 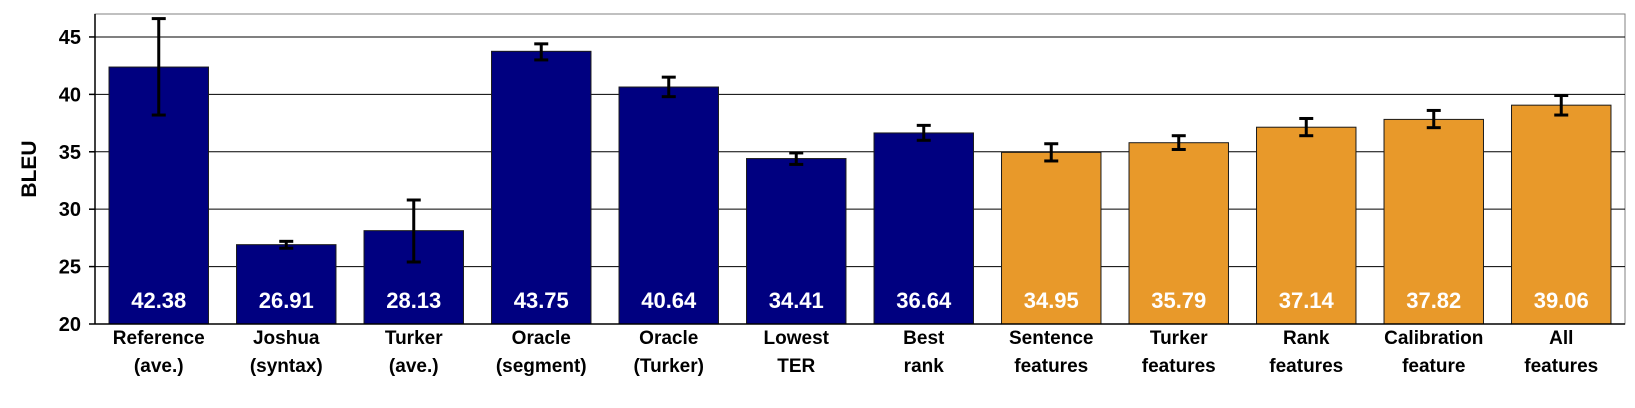 What do you see at coordinates (669, 300) in the screenshot?
I see `value-label: 40.64` at bounding box center [669, 300].